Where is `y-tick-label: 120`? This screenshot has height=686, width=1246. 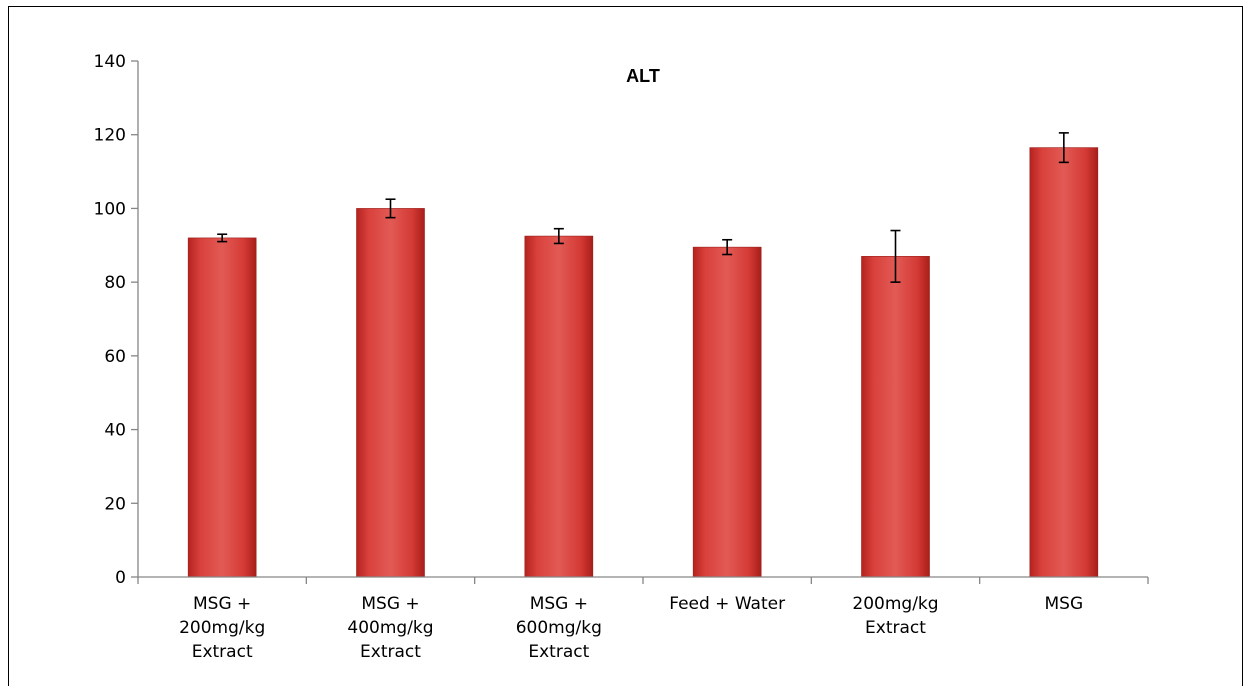 y-tick-label: 120 is located at coordinates (110, 136).